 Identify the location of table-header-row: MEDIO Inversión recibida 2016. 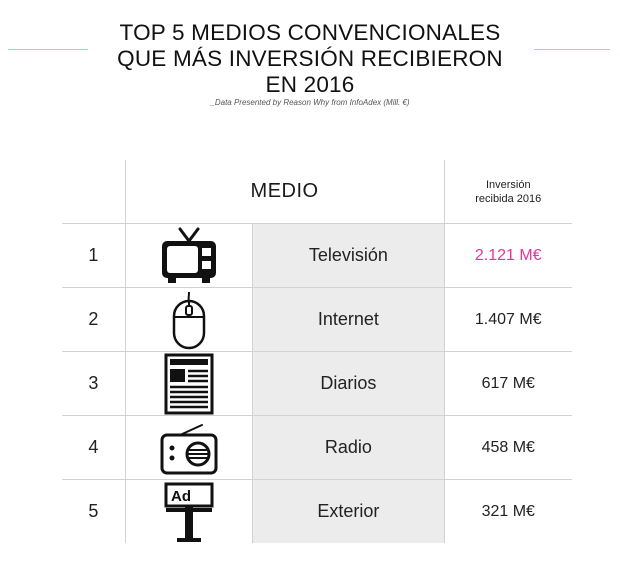
(317, 192).